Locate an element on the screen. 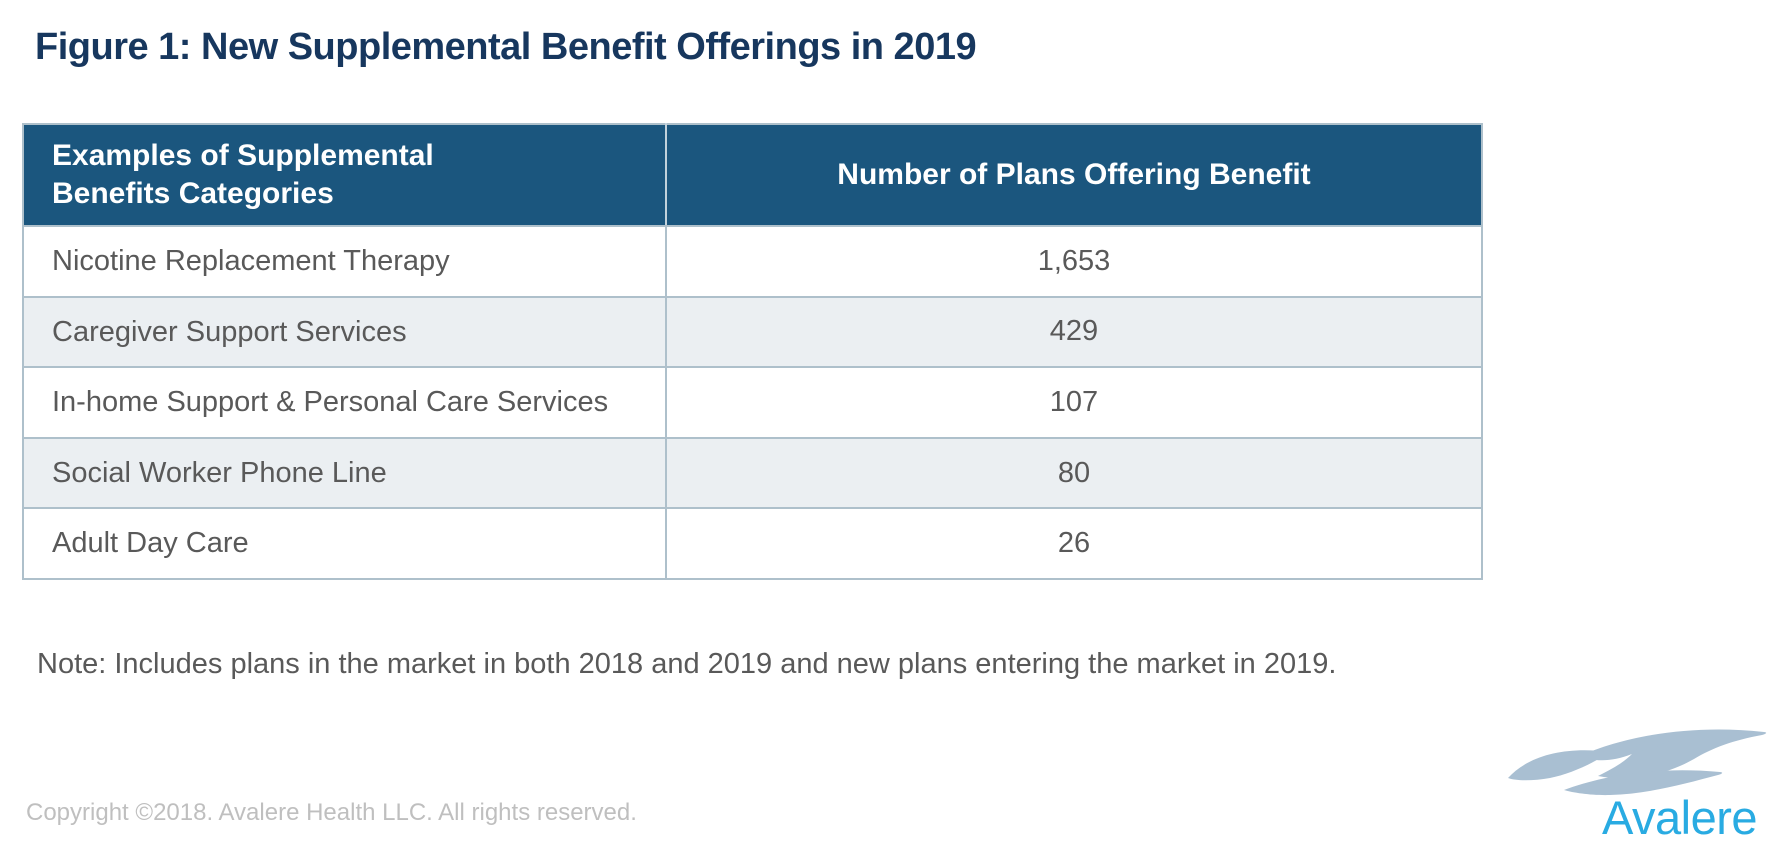 The width and height of the screenshot is (1787, 853). category-label: In-home Support & Personal Care Services is located at coordinates (330, 402).